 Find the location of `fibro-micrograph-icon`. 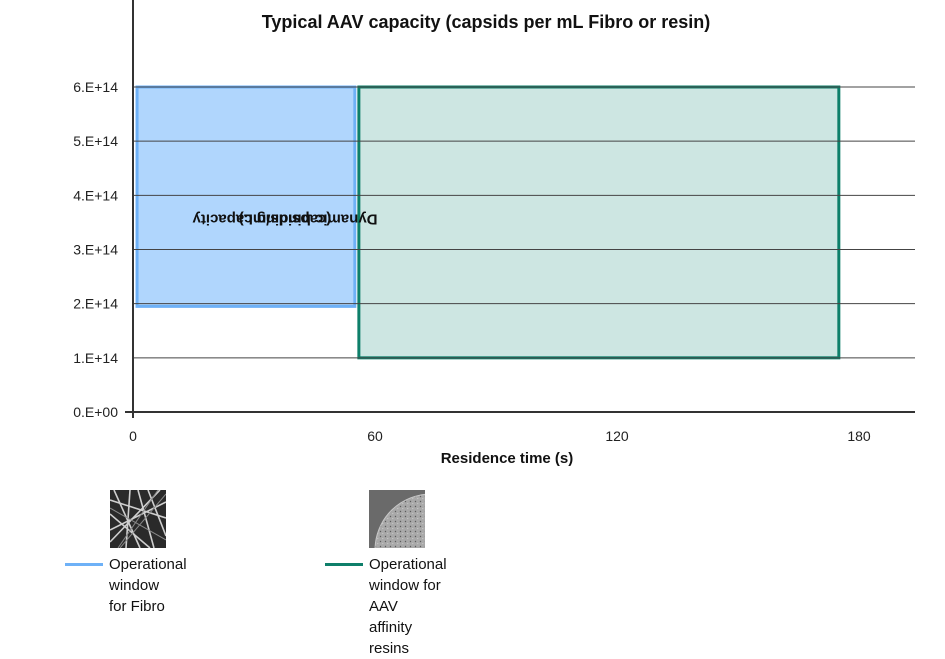

fibro-micrograph-icon is located at coordinates (138, 519).